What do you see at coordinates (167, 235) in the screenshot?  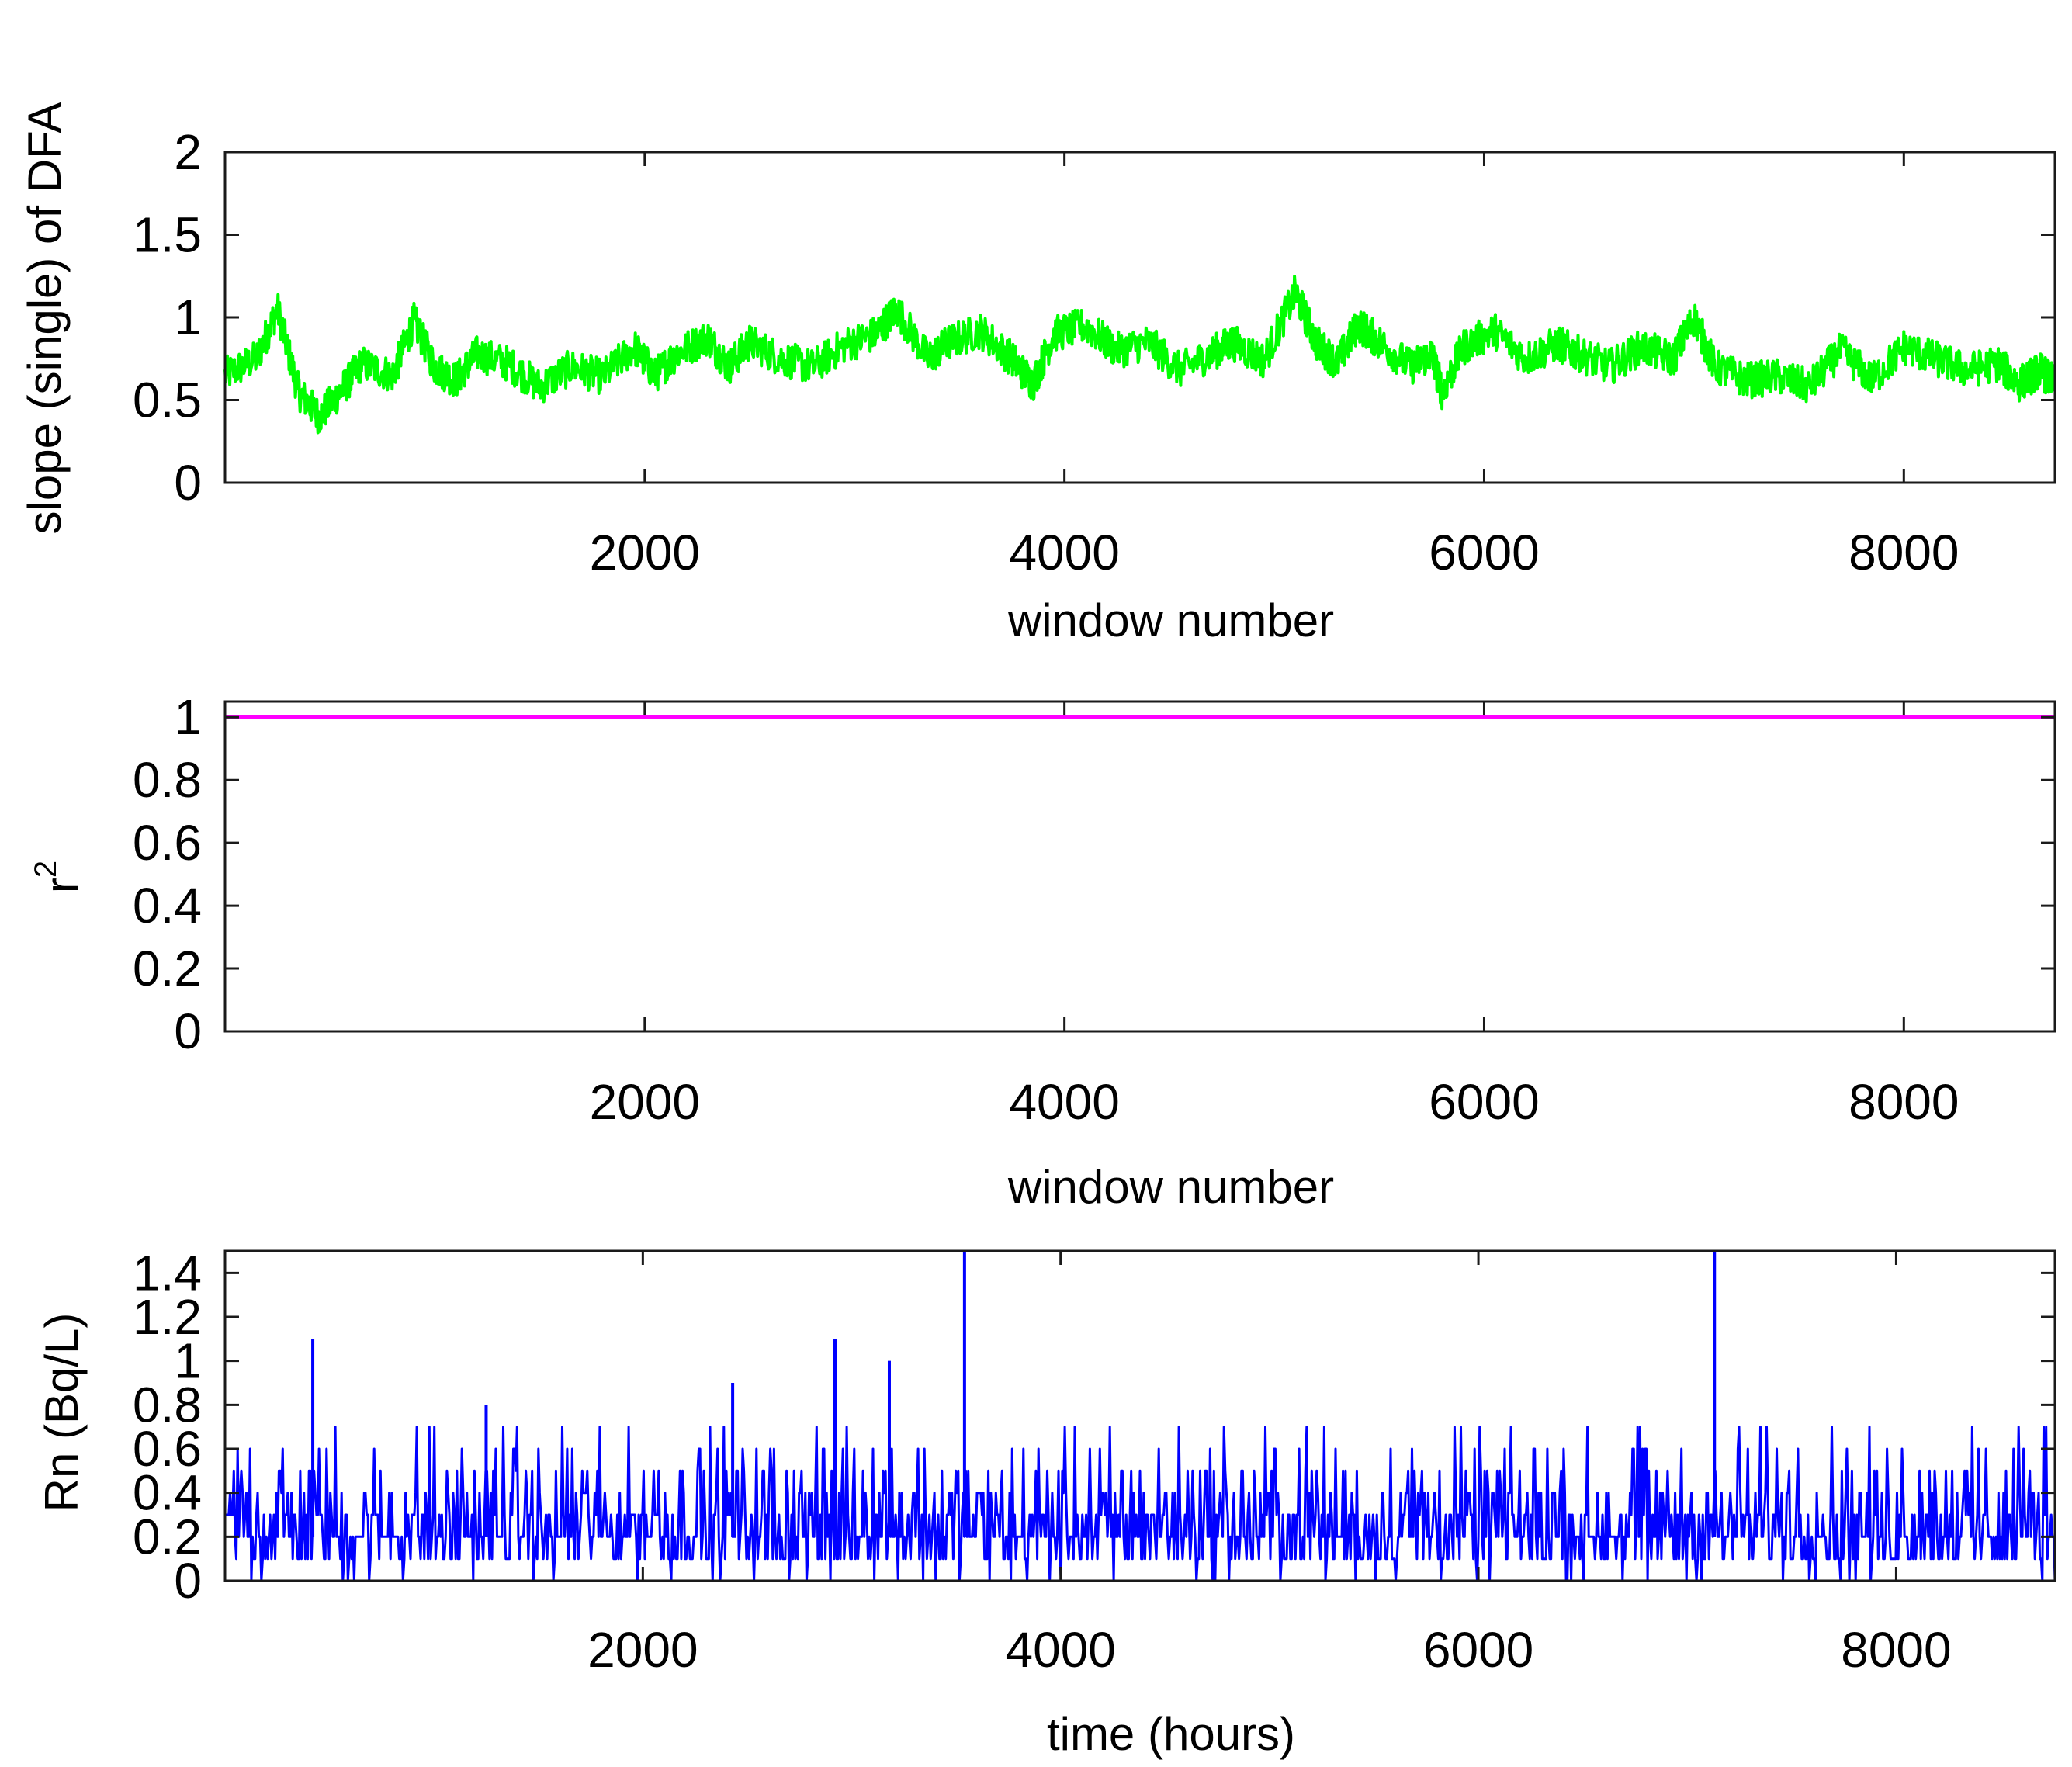 I see `y-tick-label: 1.5` at bounding box center [167, 235].